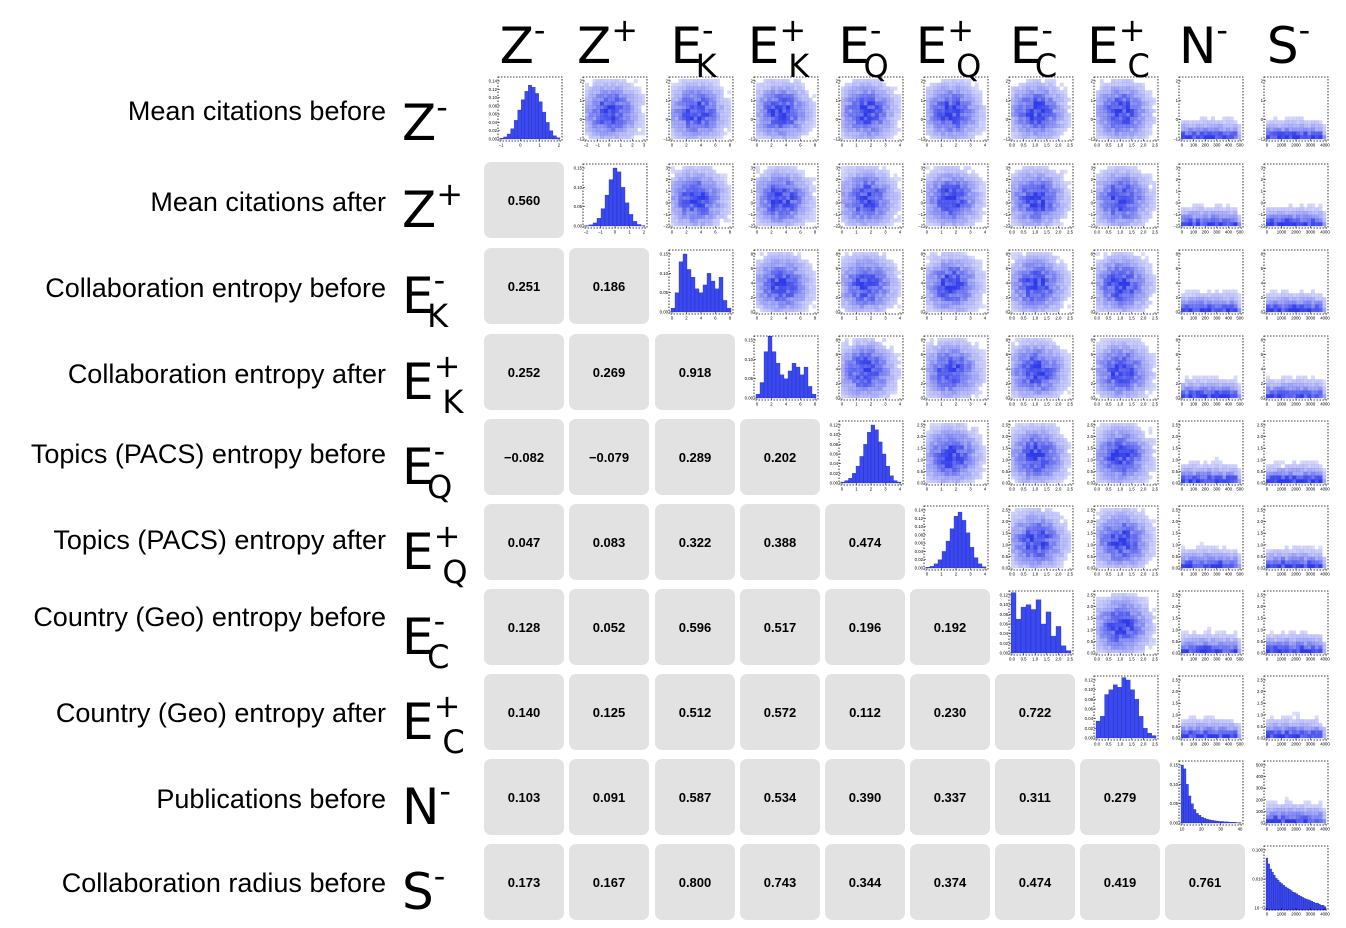 The height and width of the screenshot is (928, 1346). Describe the element at coordinates (695, 627) in the screenshot. I see `correlation-value: 0.596` at that location.